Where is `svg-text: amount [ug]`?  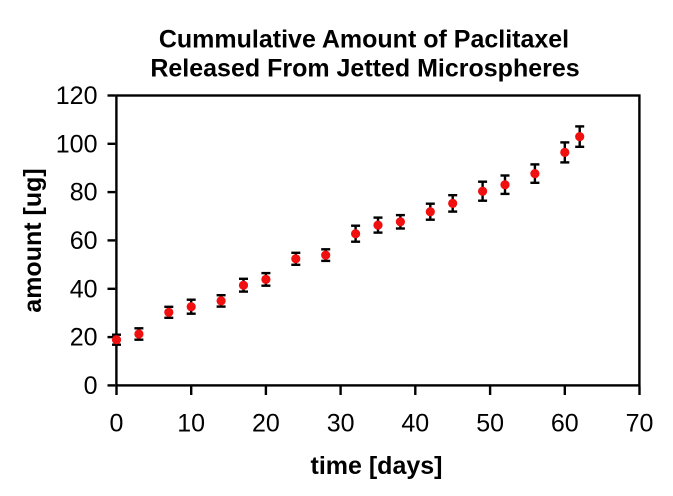
svg-text: amount [ug] is located at coordinates (33, 240).